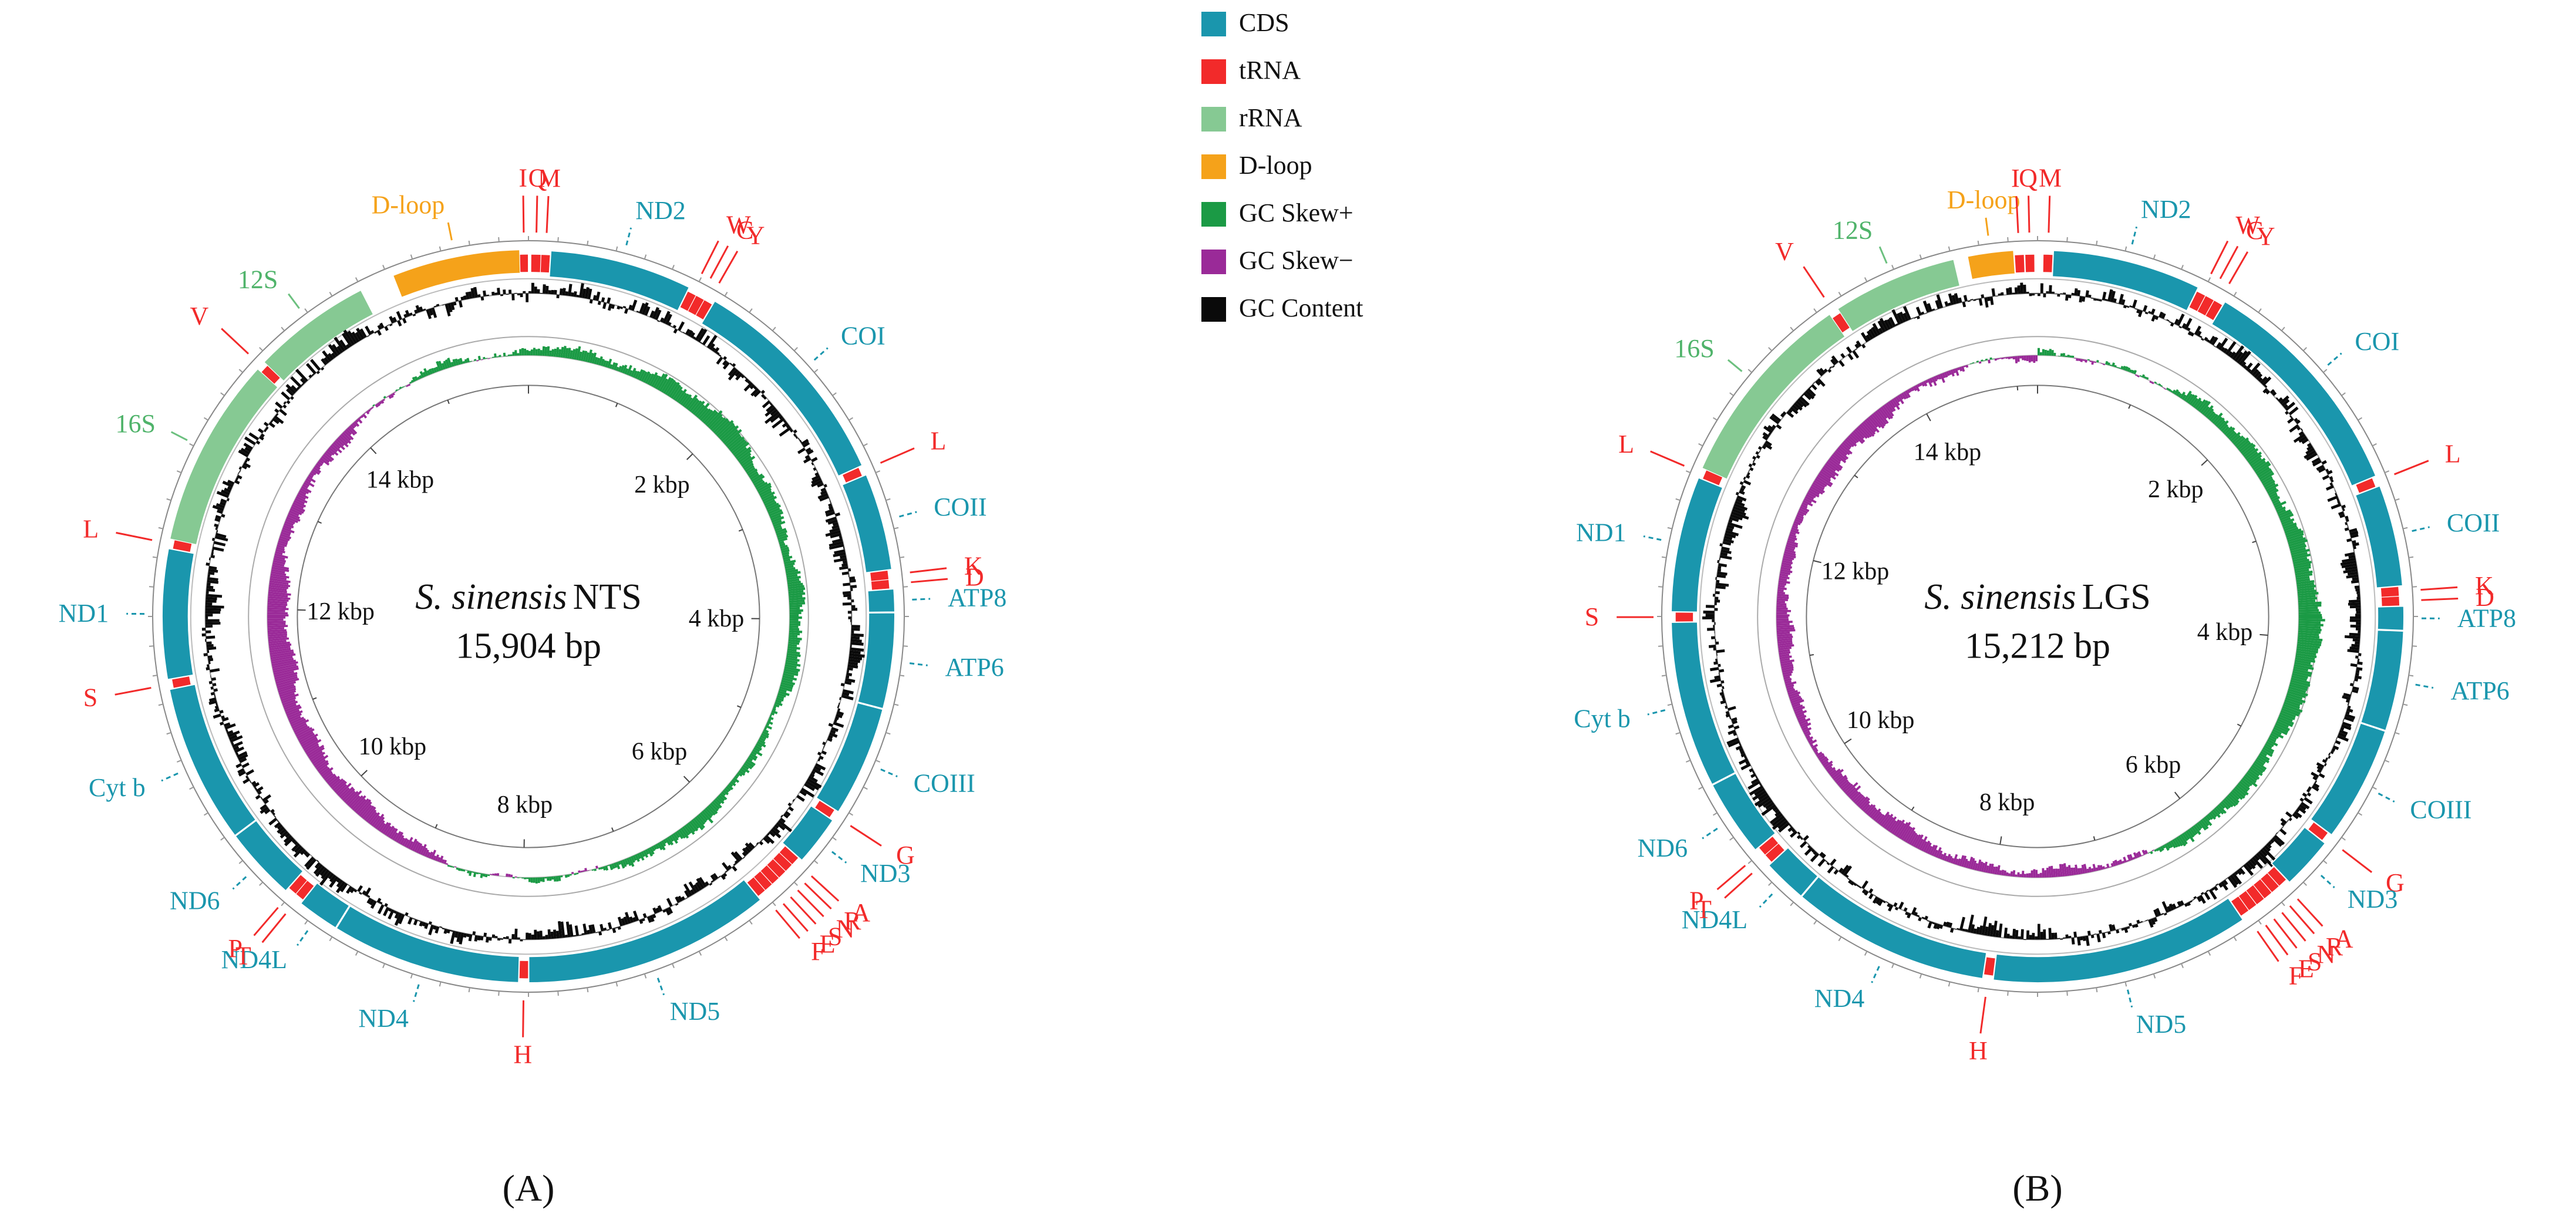 The image size is (2576, 1220). I want to click on feature-trna-t, so click(305, 890).